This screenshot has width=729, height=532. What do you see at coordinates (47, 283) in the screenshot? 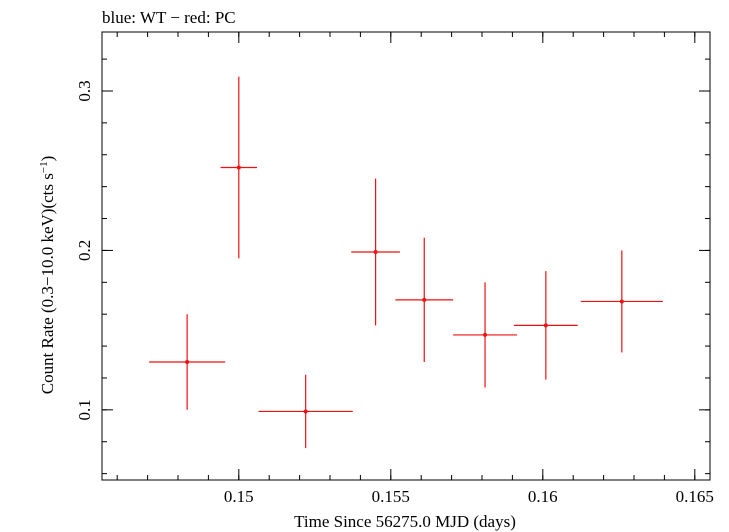
I see `y-axis-label-main: Count Rate (0.3−10.0 keV)(cts s` at bounding box center [47, 283].